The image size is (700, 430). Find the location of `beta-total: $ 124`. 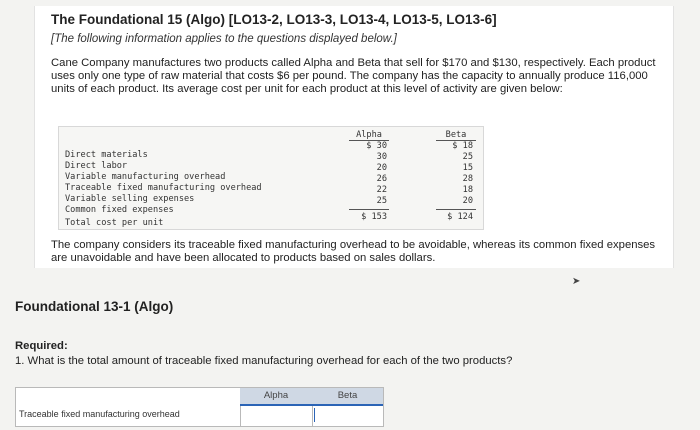

beta-total: $ 124 is located at coordinates (460, 217).